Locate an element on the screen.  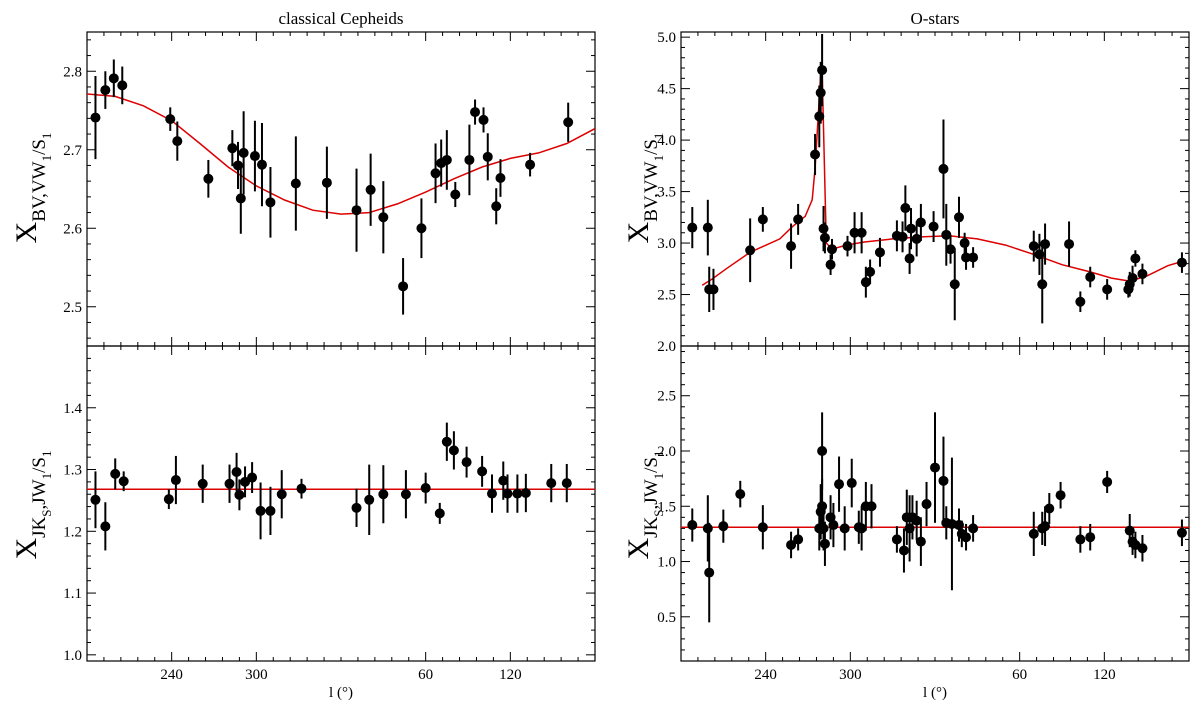
y-tick-label: 0.5 is located at coordinates (666, 618).